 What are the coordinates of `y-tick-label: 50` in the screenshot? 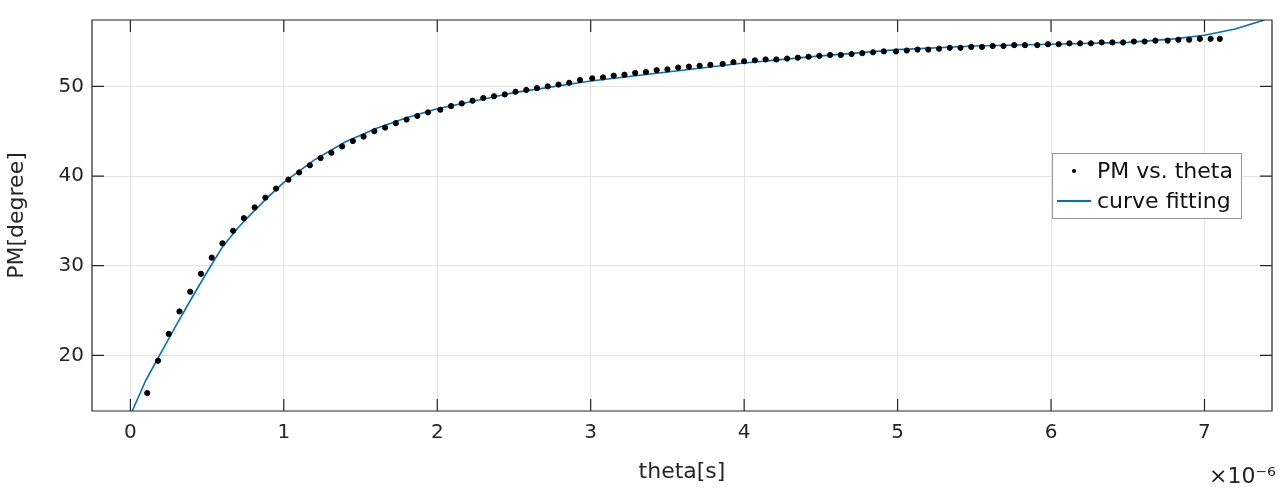 It's located at (71, 84).